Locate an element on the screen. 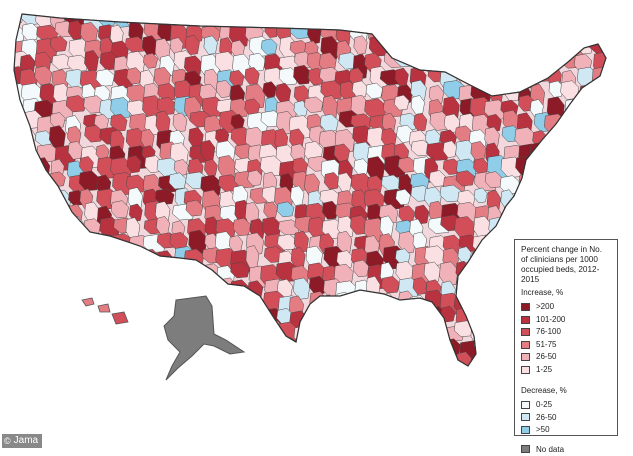  copyright-icon: © is located at coordinates (7, 441).